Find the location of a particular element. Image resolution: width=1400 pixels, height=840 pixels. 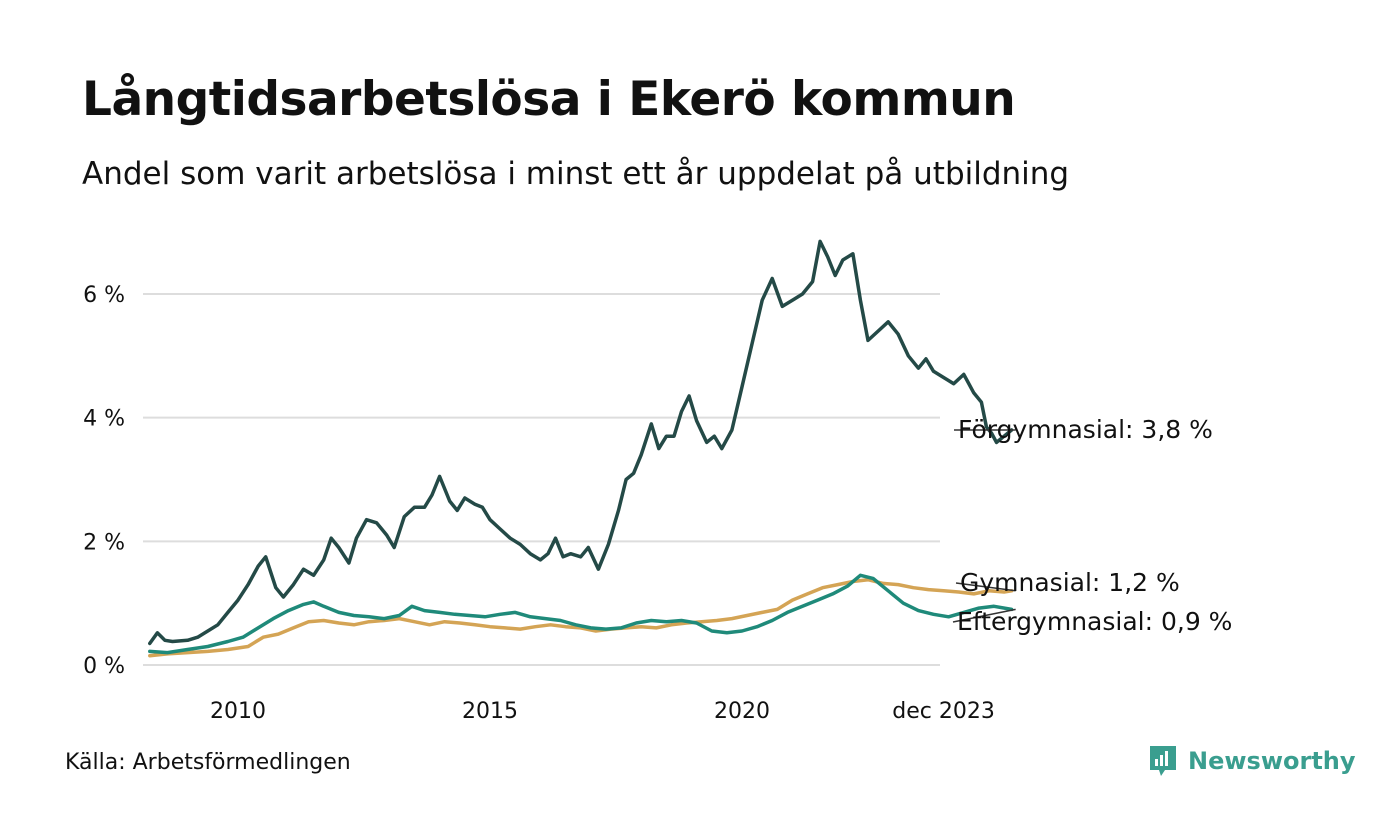

brand-name: Newsworthy is located at coordinates (1272, 761).